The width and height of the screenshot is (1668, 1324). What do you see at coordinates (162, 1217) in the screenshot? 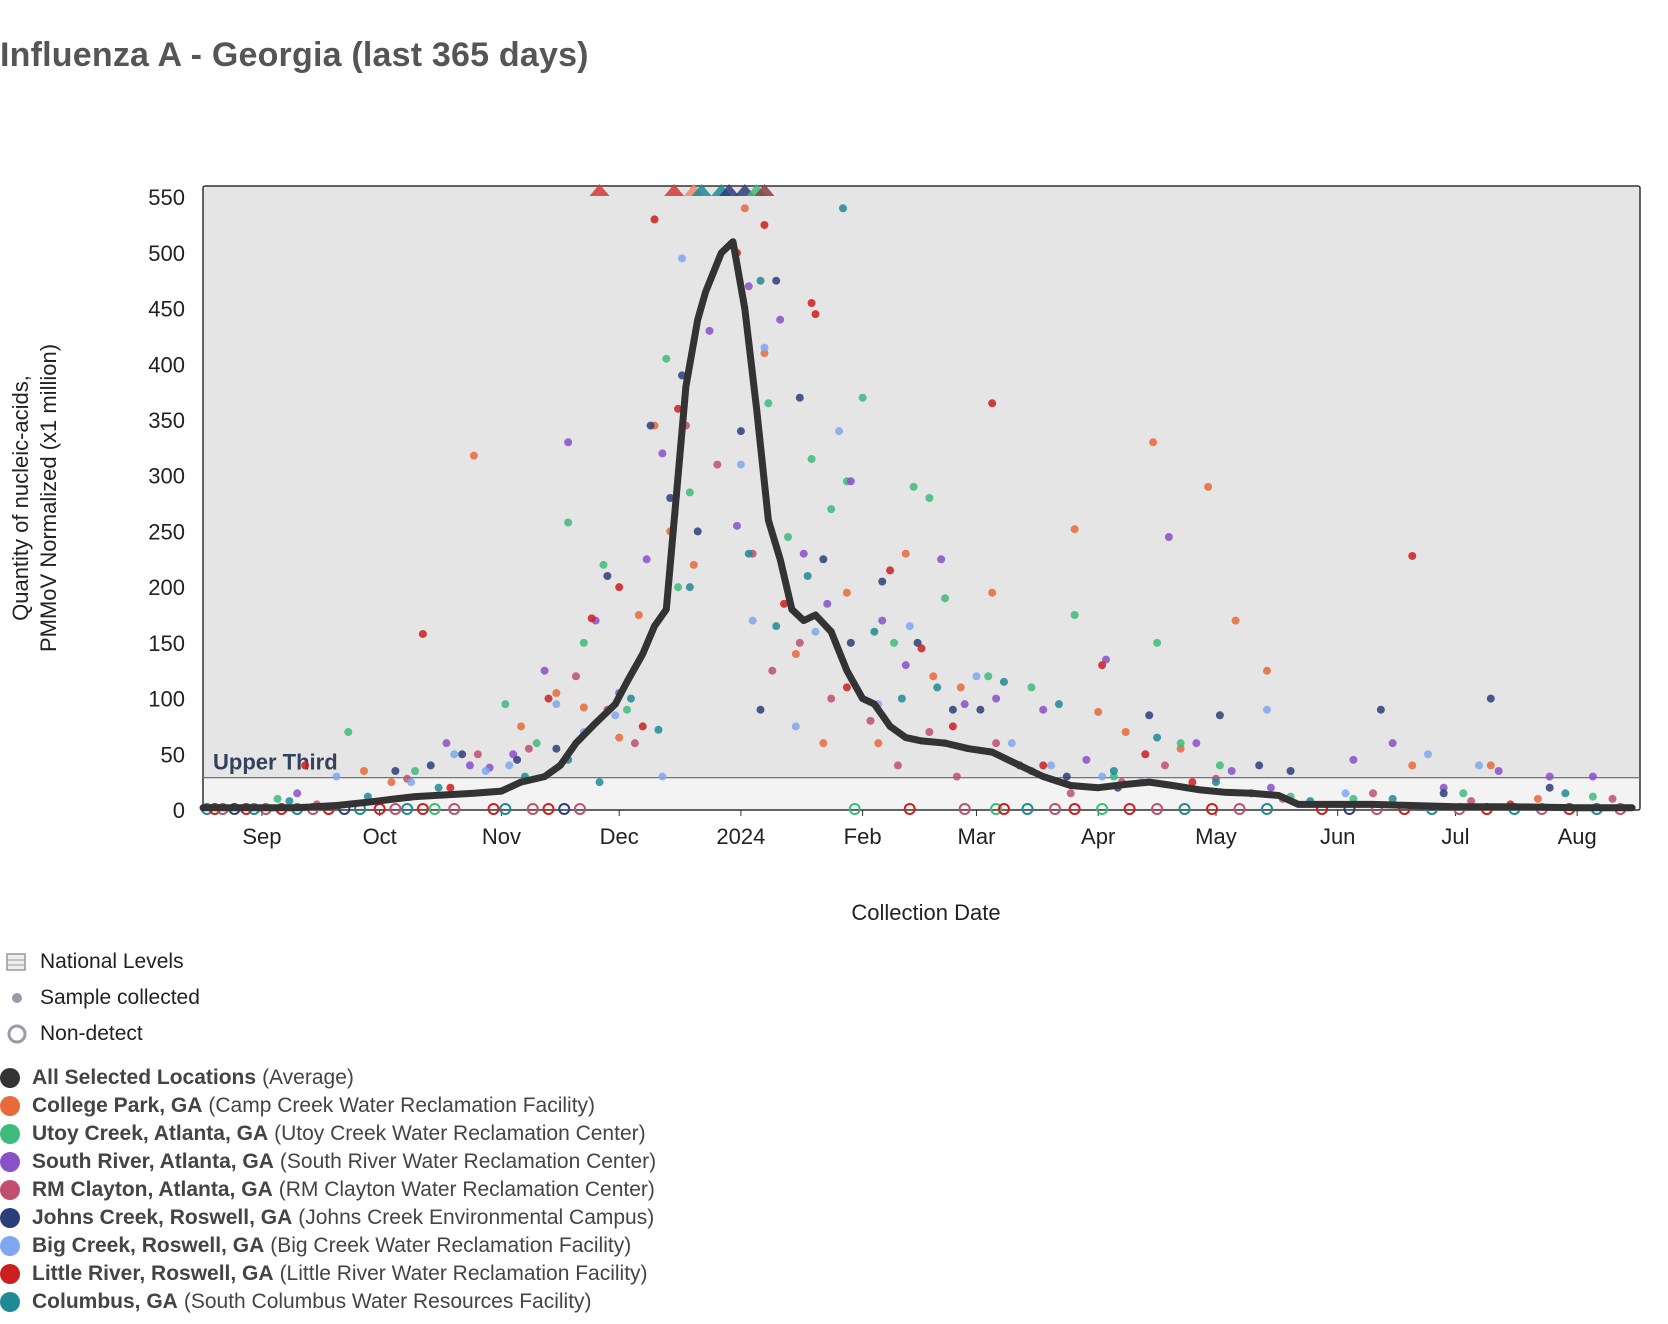
I see `legend-site-name: Johns Creek, Roswell, GA` at bounding box center [162, 1217].